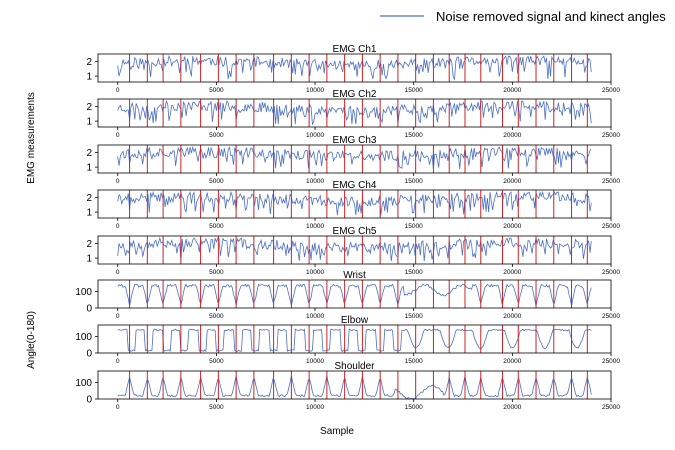  What do you see at coordinates (354, 275) in the screenshot?
I see `subplot-title: Wrist` at bounding box center [354, 275].